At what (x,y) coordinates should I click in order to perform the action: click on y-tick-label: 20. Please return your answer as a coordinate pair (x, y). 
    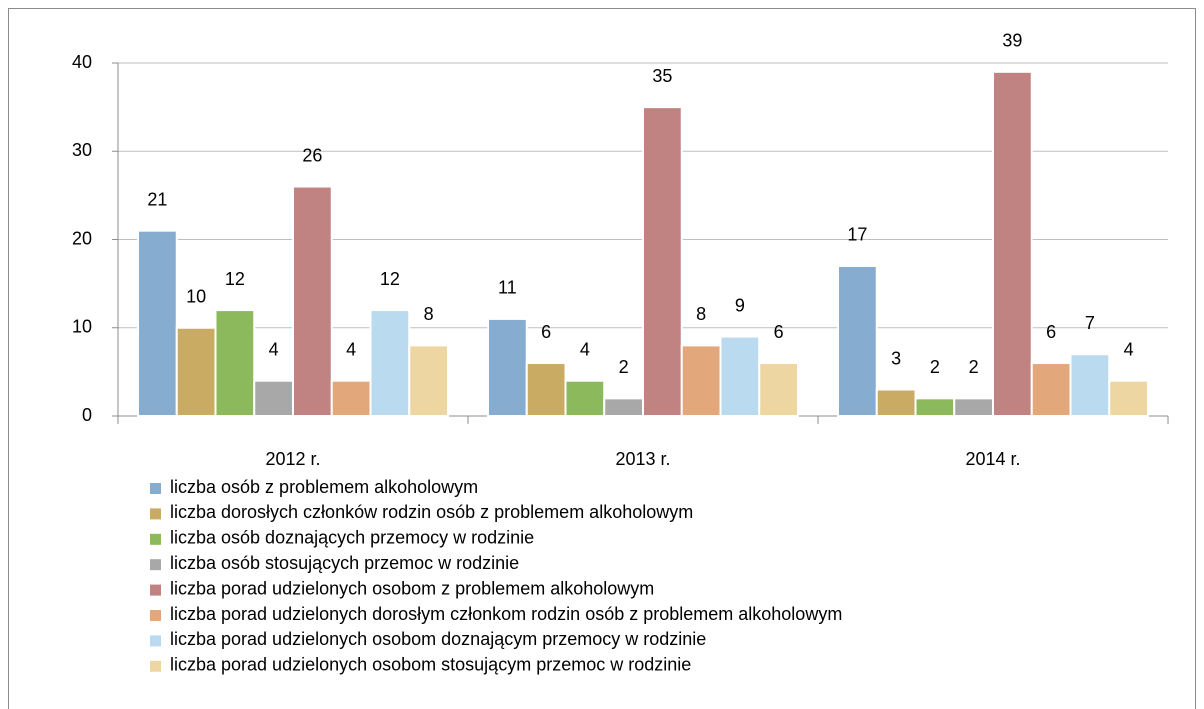
    Looking at the image, I should click on (82, 238).